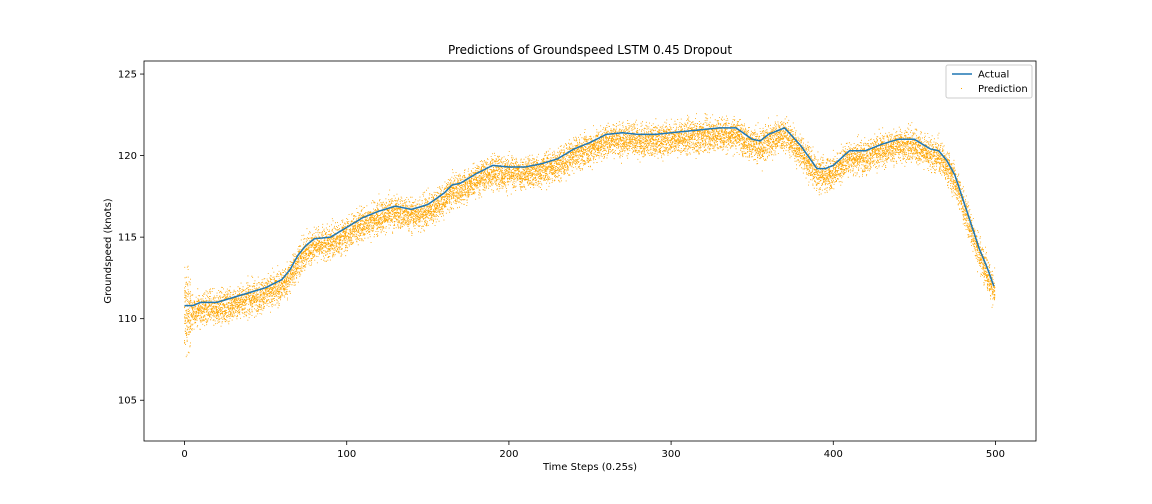 Image resolution: width=1152 pixels, height=504 pixels. Describe the element at coordinates (833, 454) in the screenshot. I see `x-tick-label: 400` at that location.